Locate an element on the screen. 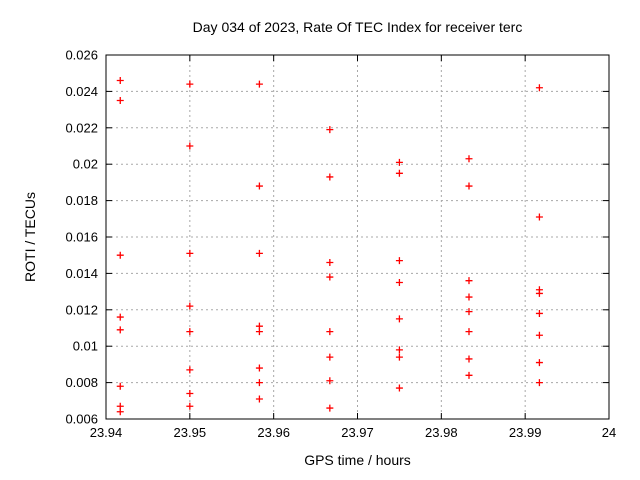  x-tick-label: 24 is located at coordinates (609, 432).